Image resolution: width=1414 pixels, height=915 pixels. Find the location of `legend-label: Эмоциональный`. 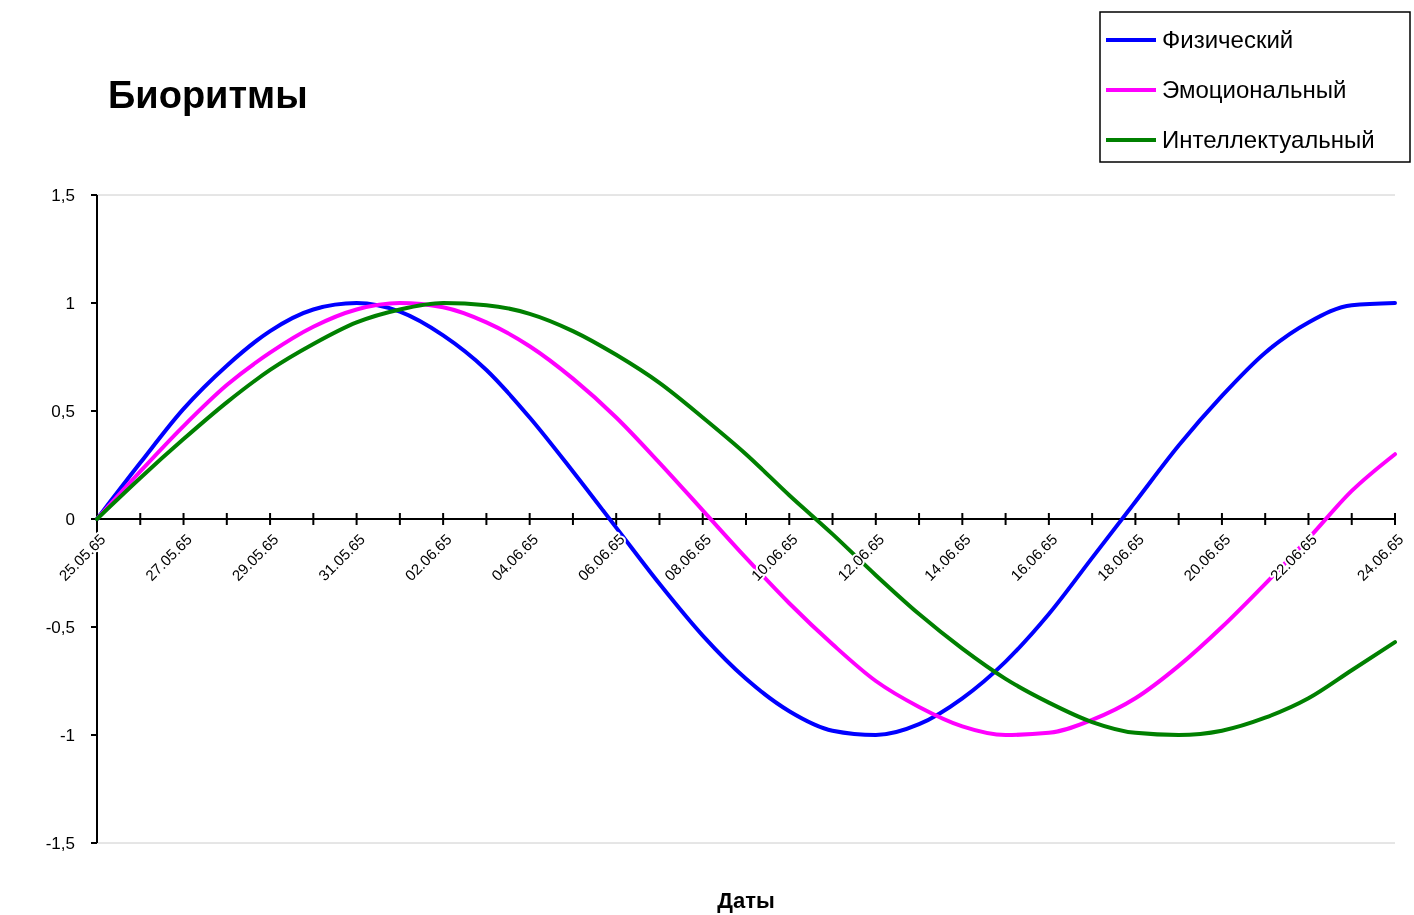

legend-label: Эмоциональный is located at coordinates (1254, 90).